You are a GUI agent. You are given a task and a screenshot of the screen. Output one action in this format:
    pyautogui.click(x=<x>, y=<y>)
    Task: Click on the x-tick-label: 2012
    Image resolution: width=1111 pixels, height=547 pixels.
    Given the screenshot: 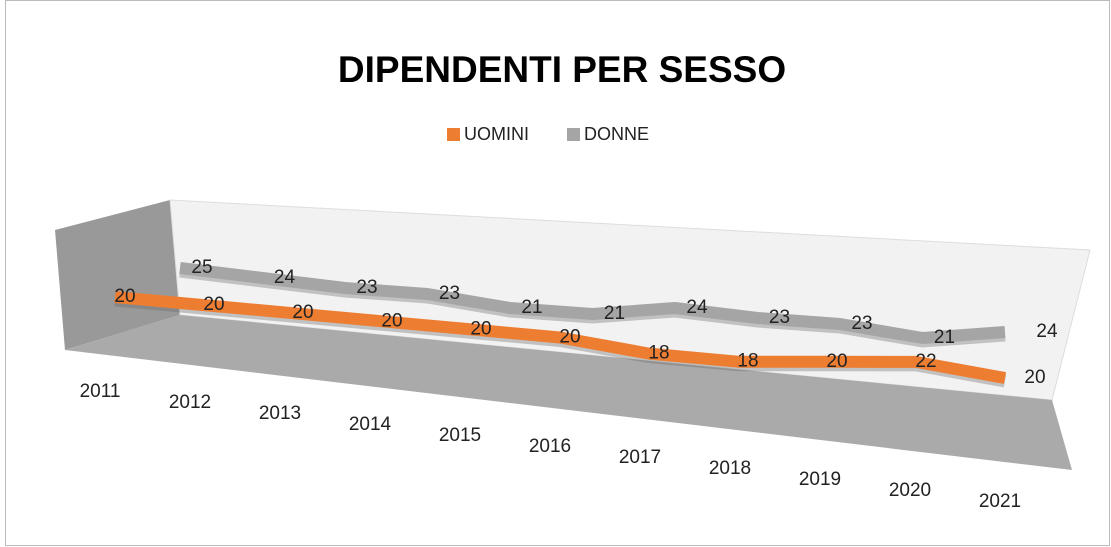 What is the action you would take?
    pyautogui.click(x=190, y=402)
    